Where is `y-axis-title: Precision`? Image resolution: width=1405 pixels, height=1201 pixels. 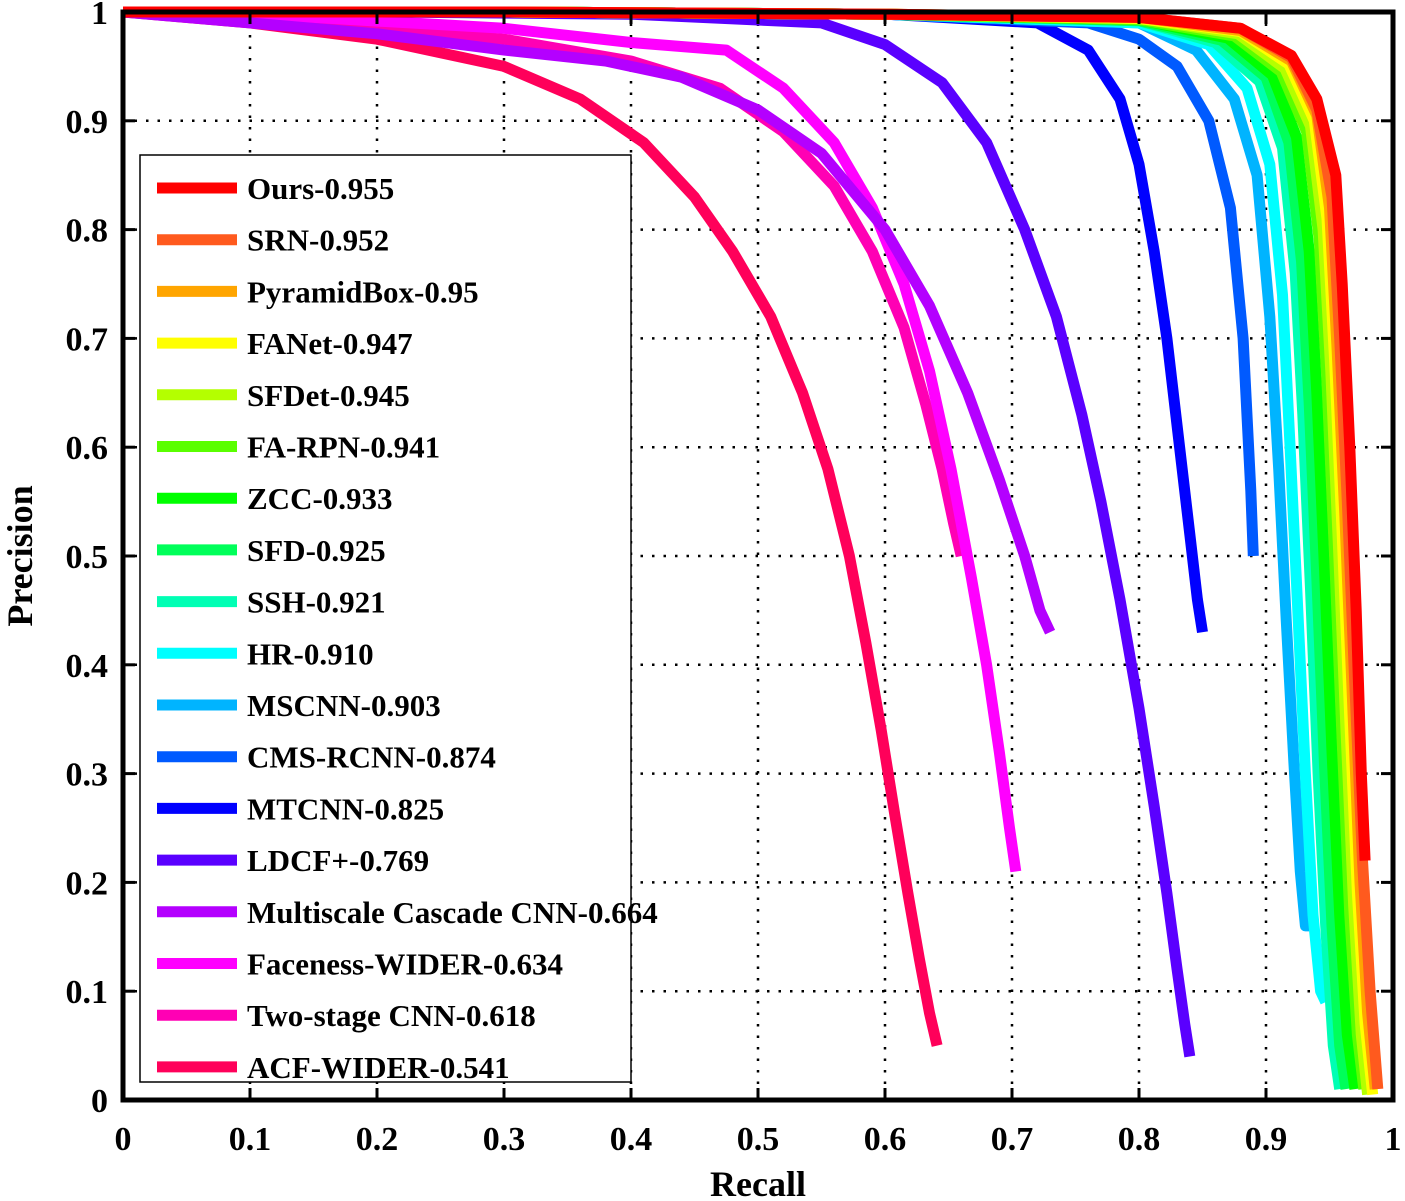 y-axis-title: Precision is located at coordinates (20, 555).